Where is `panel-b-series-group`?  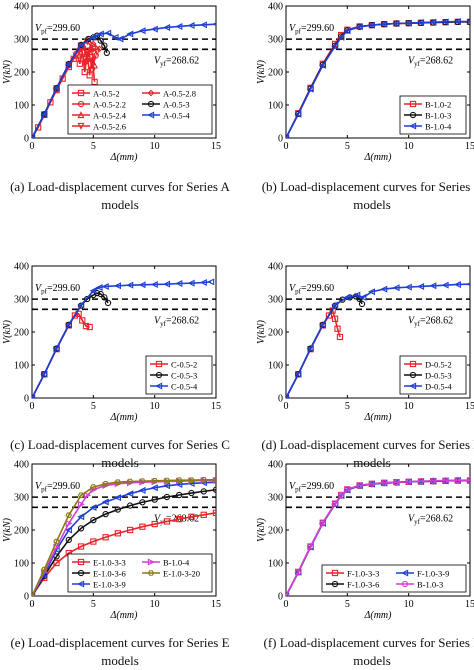
panel-b-series-group is located at coordinates (378, 78).